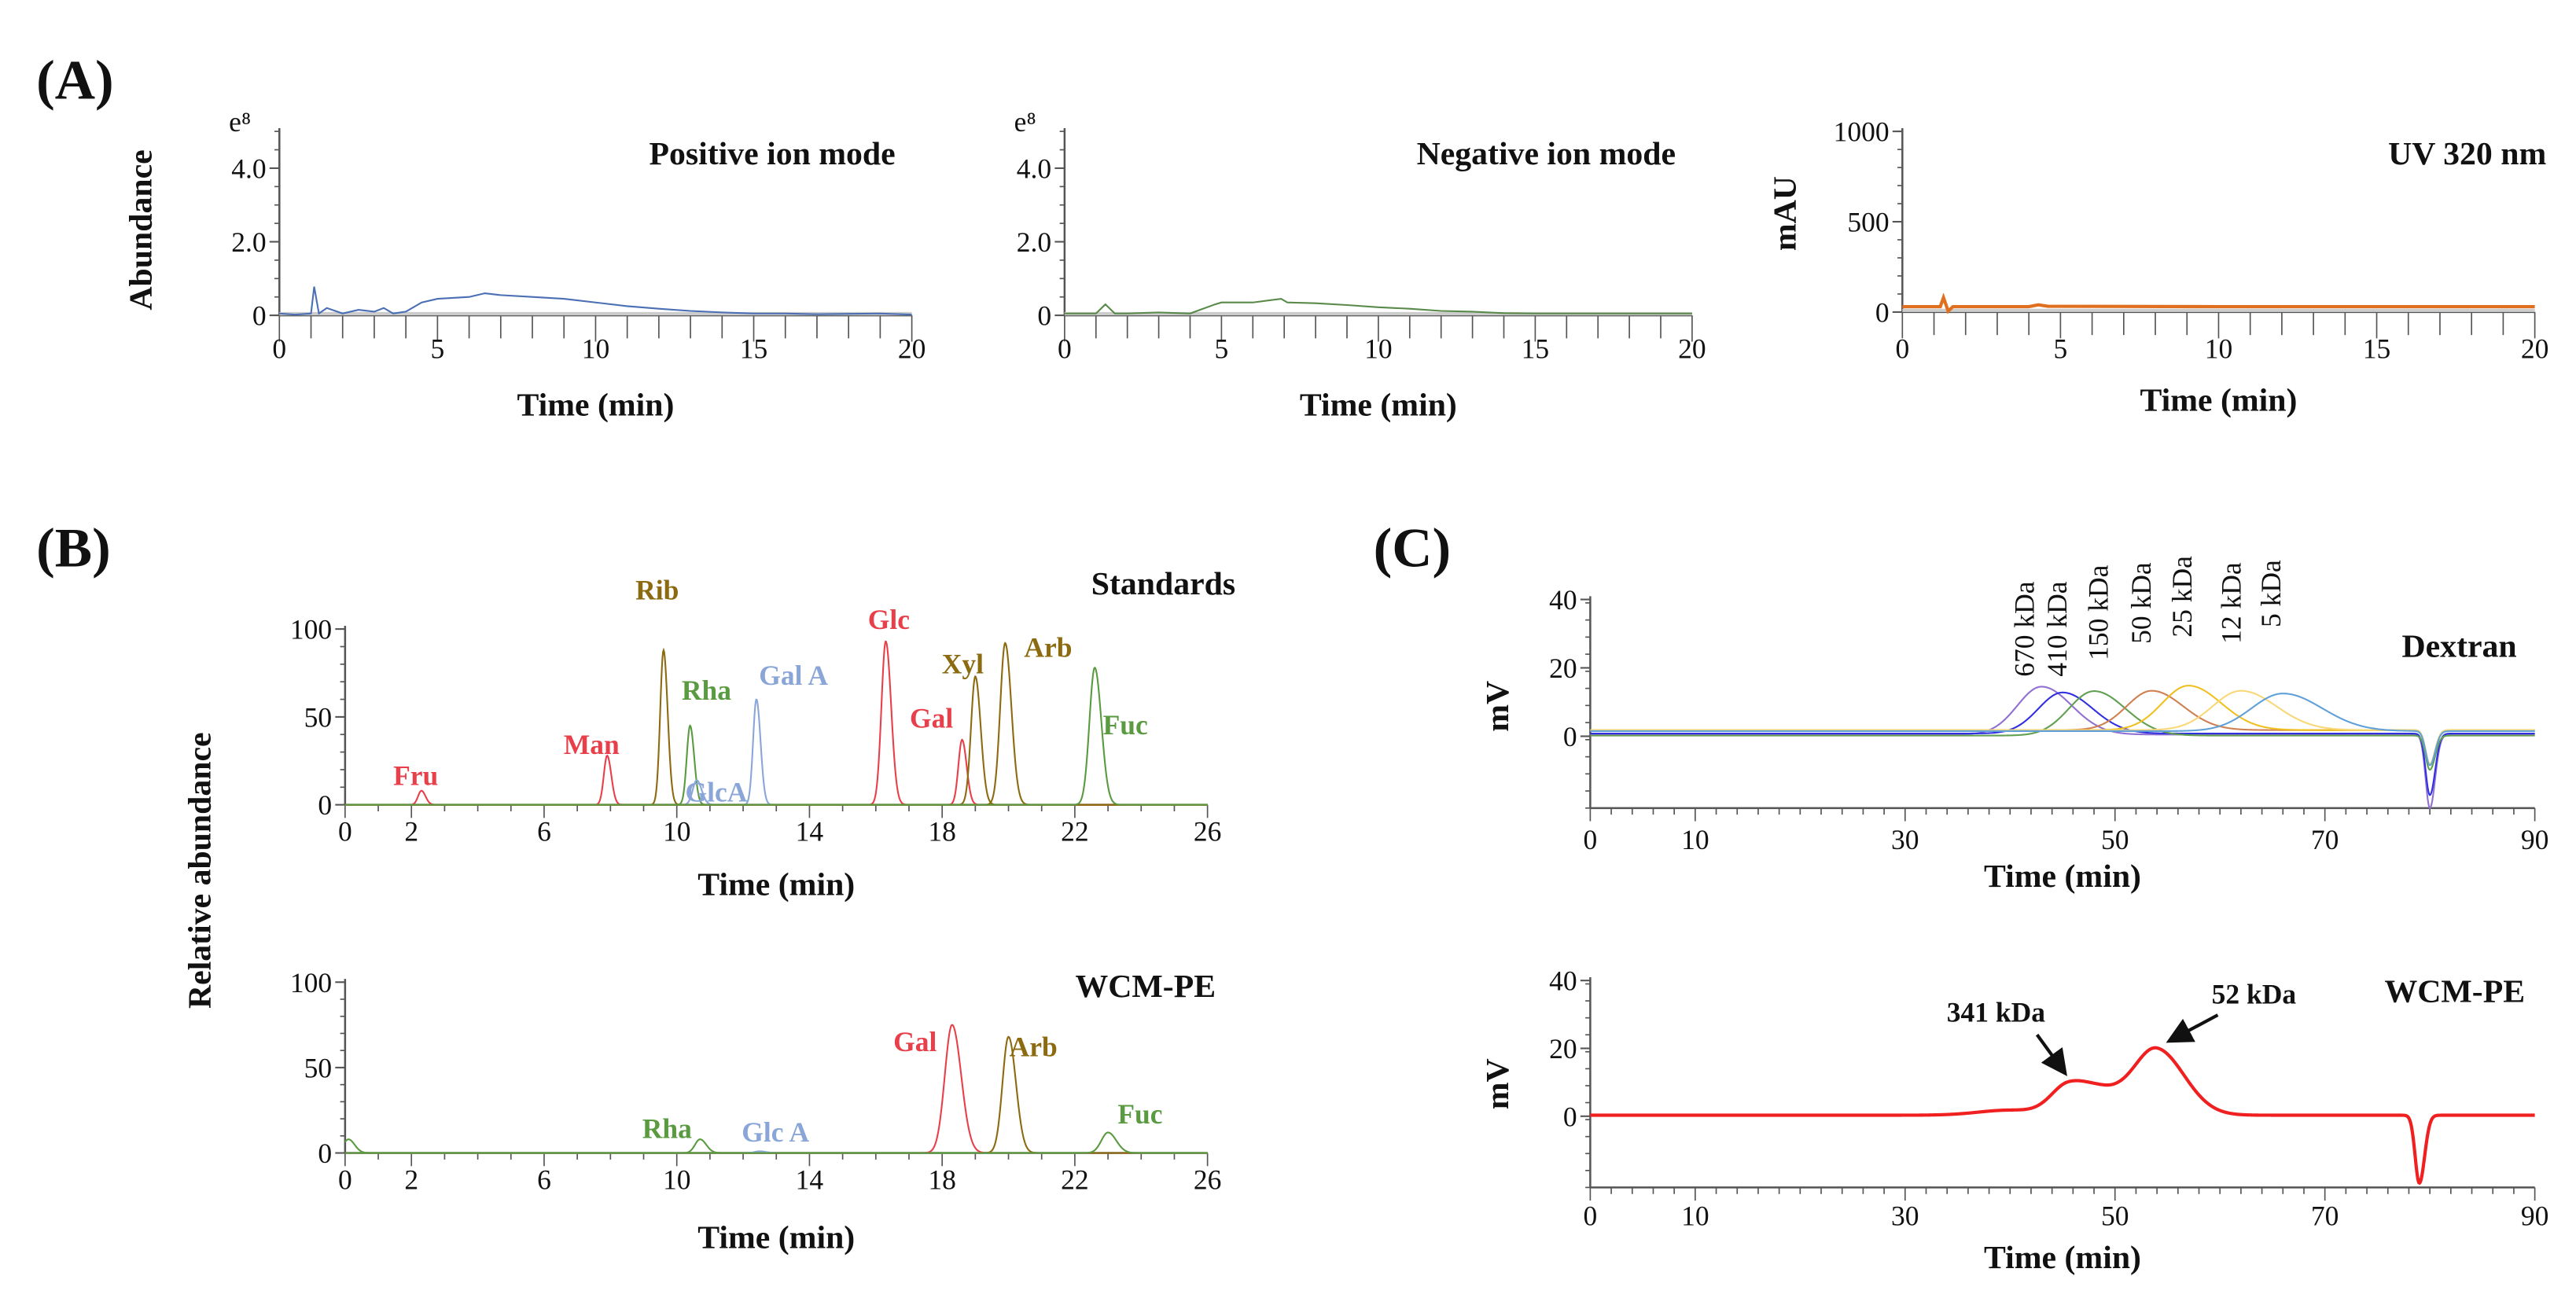 The image size is (2576, 1309). Describe the element at coordinates (2254, 994) in the screenshot. I see `annotation-label: 52 kDa` at that location.